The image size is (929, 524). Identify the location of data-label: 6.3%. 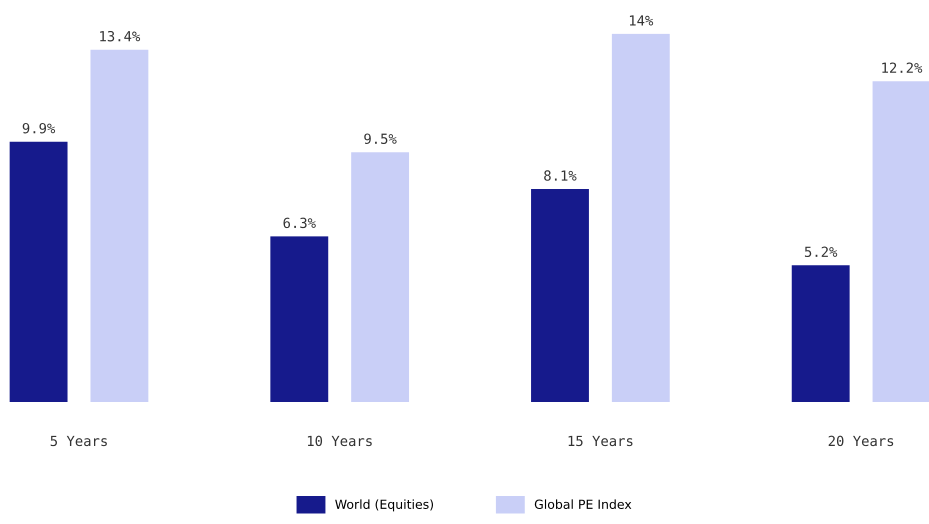
(299, 223).